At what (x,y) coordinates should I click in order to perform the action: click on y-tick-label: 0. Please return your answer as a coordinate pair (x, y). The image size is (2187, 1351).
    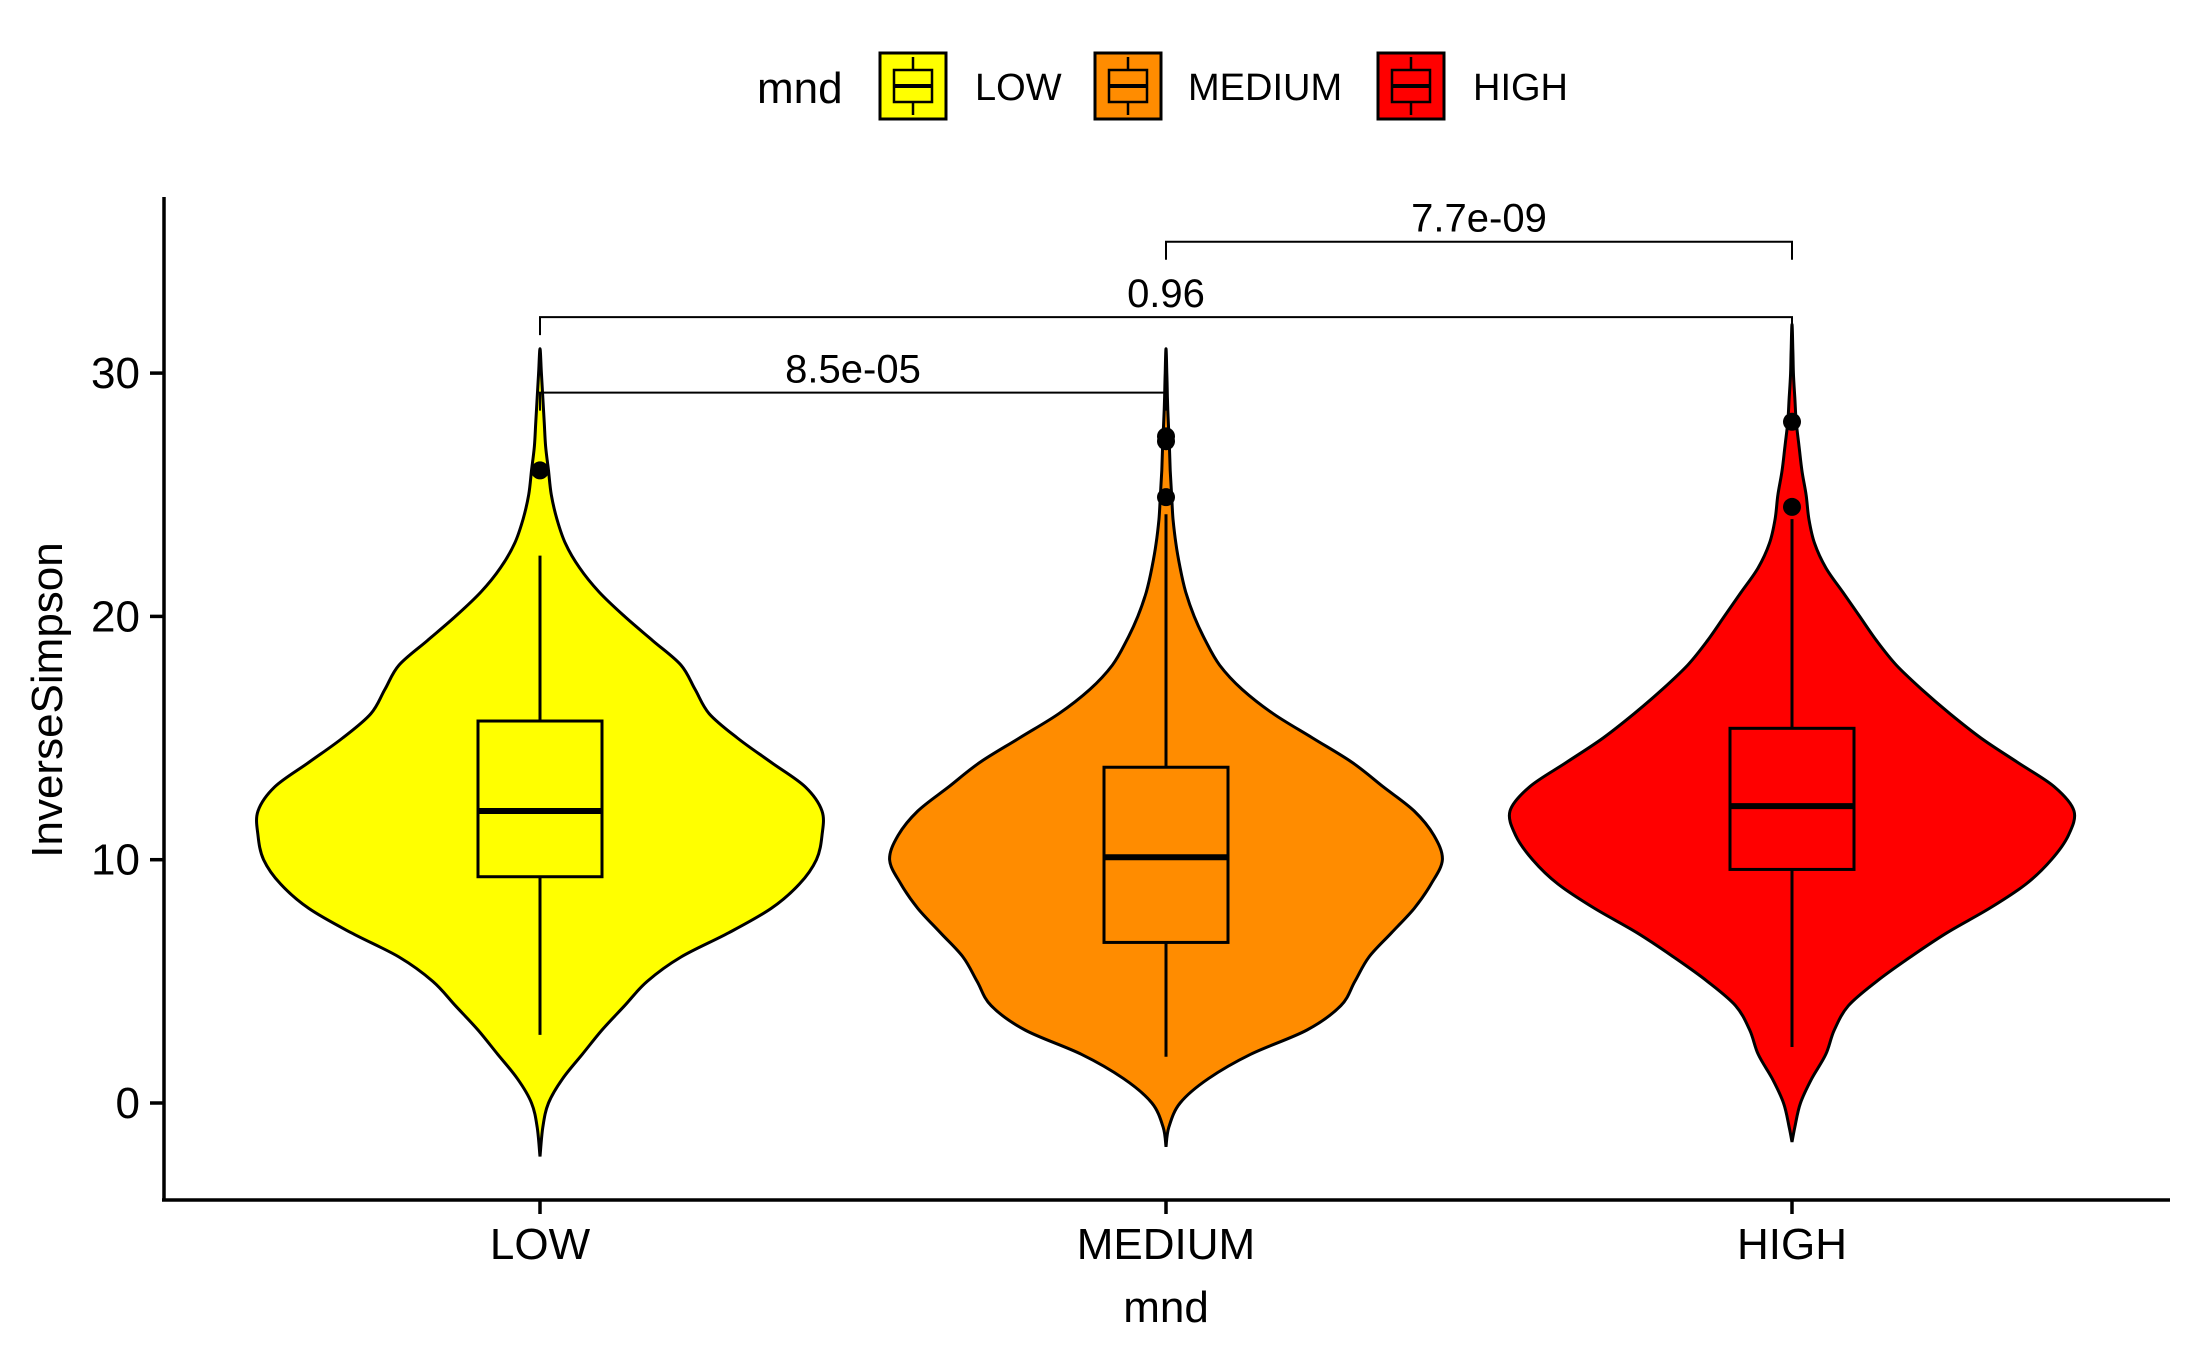
    Looking at the image, I should click on (128, 1103).